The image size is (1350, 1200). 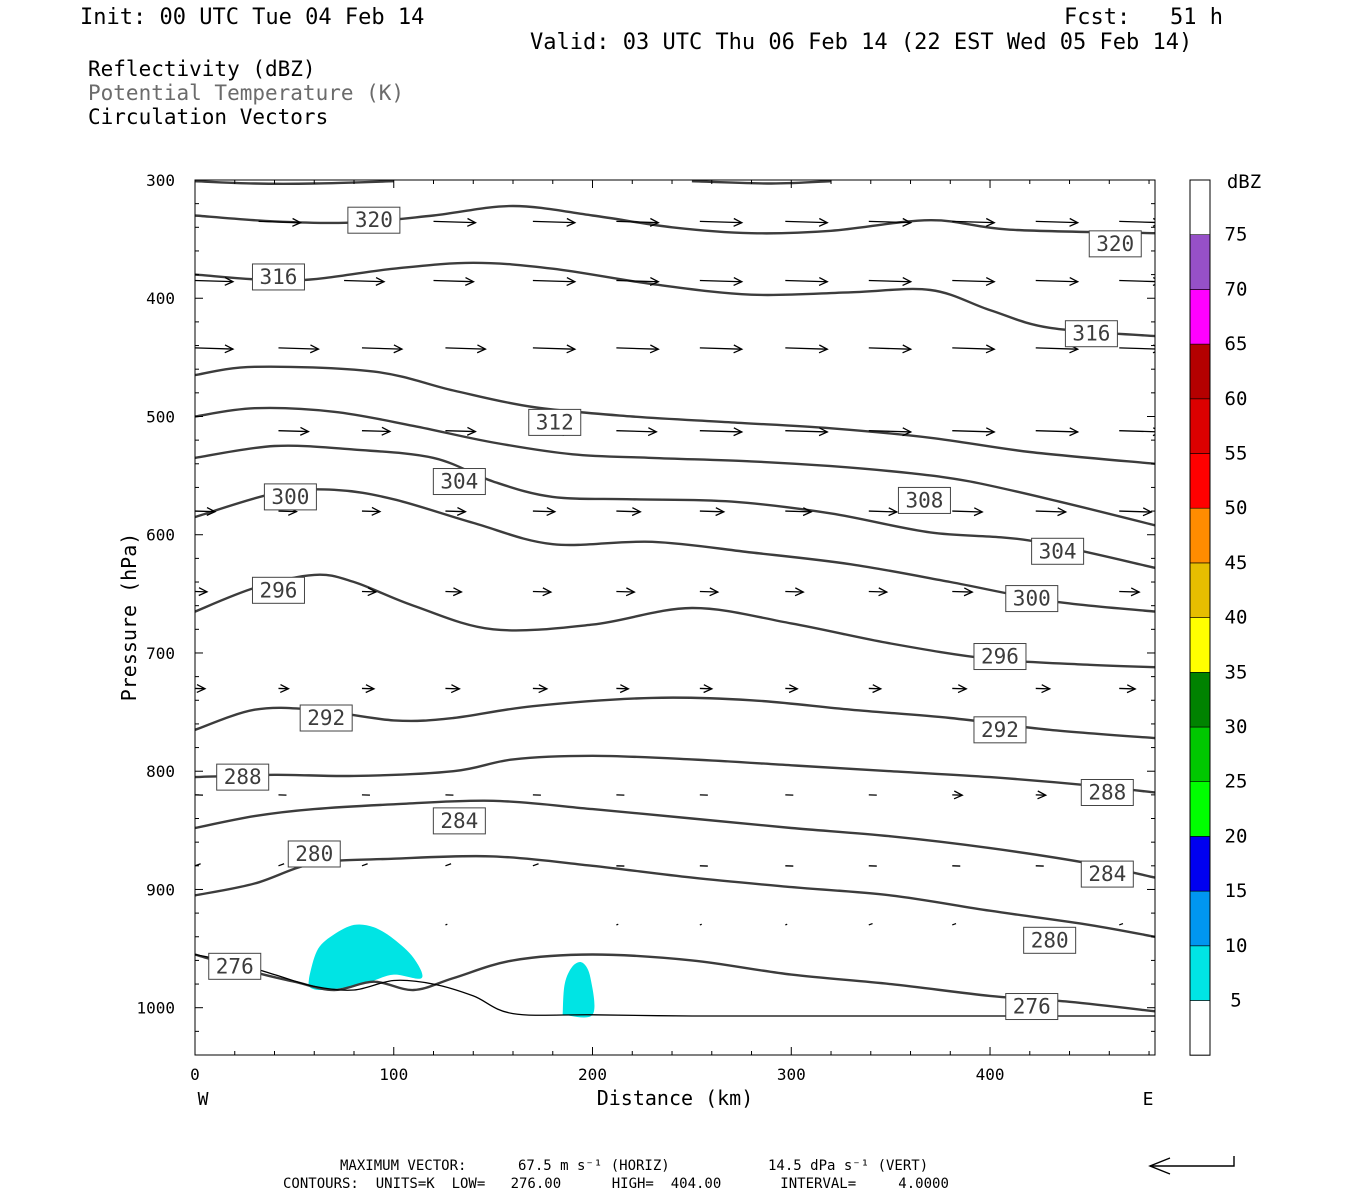 What do you see at coordinates (675, 1098) in the screenshot?
I see `x-axis-title: Distance (km)` at bounding box center [675, 1098].